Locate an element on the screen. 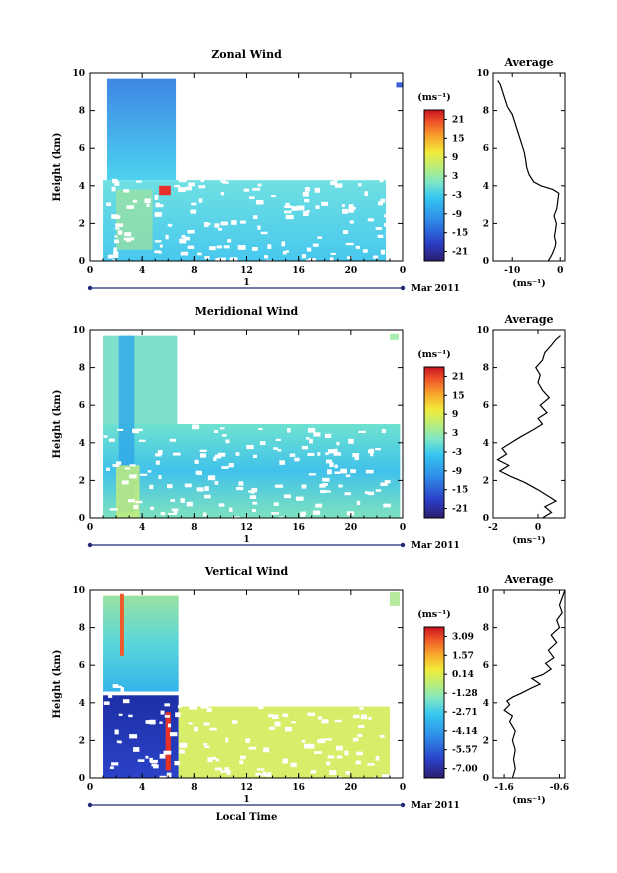 This screenshot has width=617, height=873. average-y-tick-label: 10 is located at coordinates (482, 591).